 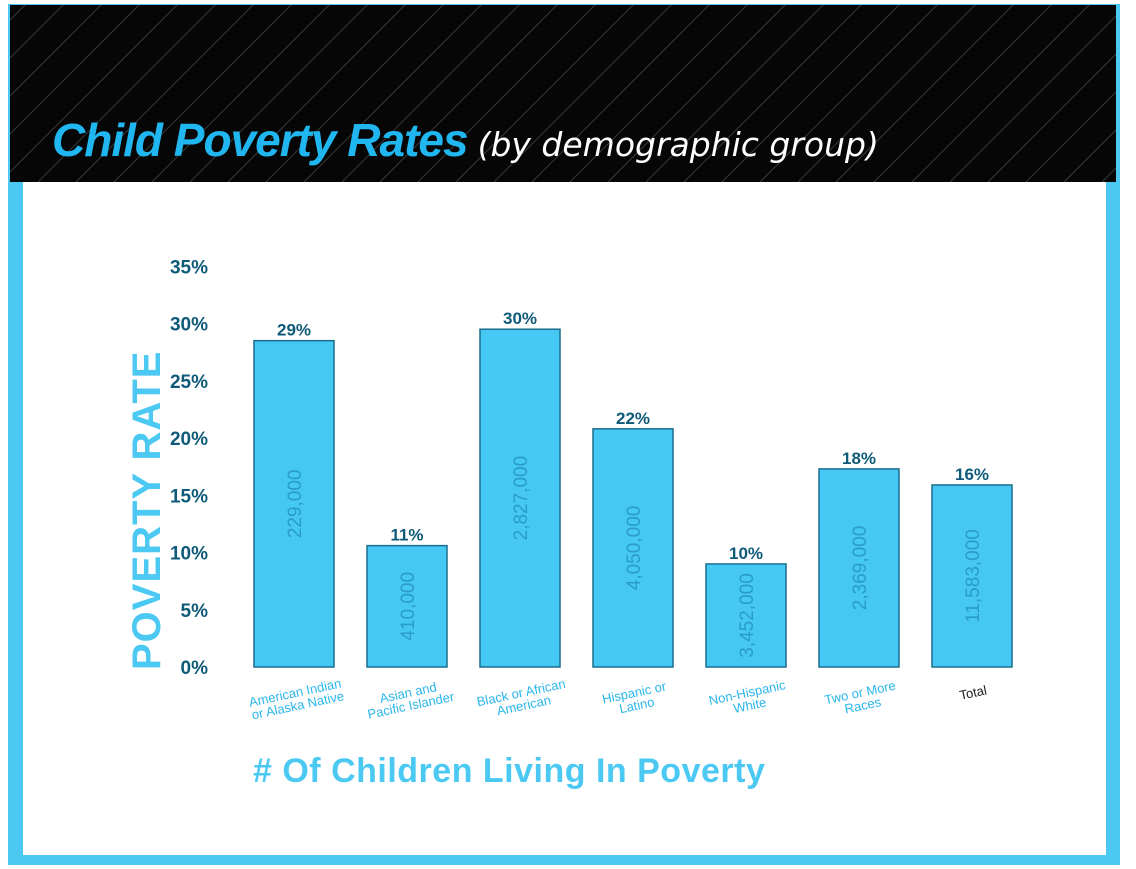 I want to click on bar-inner-count-label: 410,000, so click(x=408, y=606).